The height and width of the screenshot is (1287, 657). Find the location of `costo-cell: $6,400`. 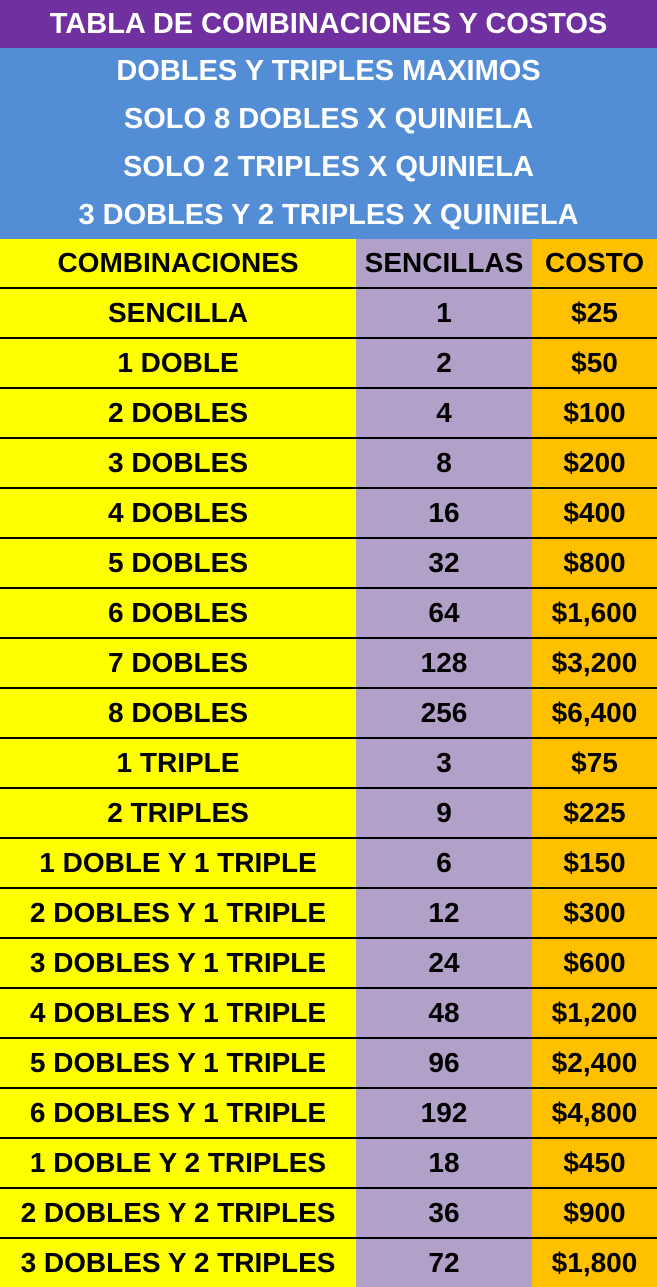

costo-cell: $6,400 is located at coordinates (594, 713).